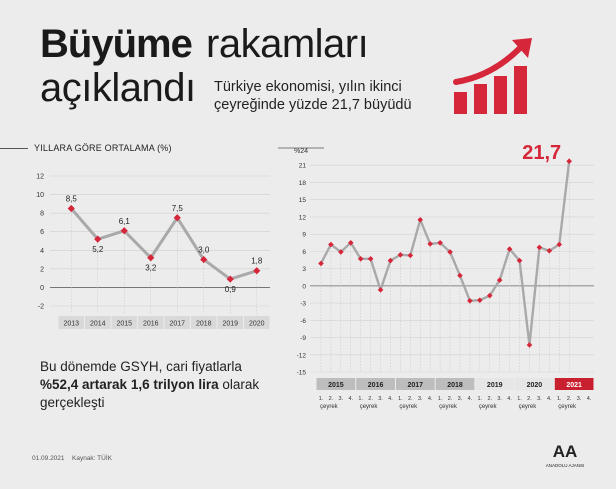 The height and width of the screenshot is (489, 616). I want to click on left-data-label: 0,9, so click(231, 289).